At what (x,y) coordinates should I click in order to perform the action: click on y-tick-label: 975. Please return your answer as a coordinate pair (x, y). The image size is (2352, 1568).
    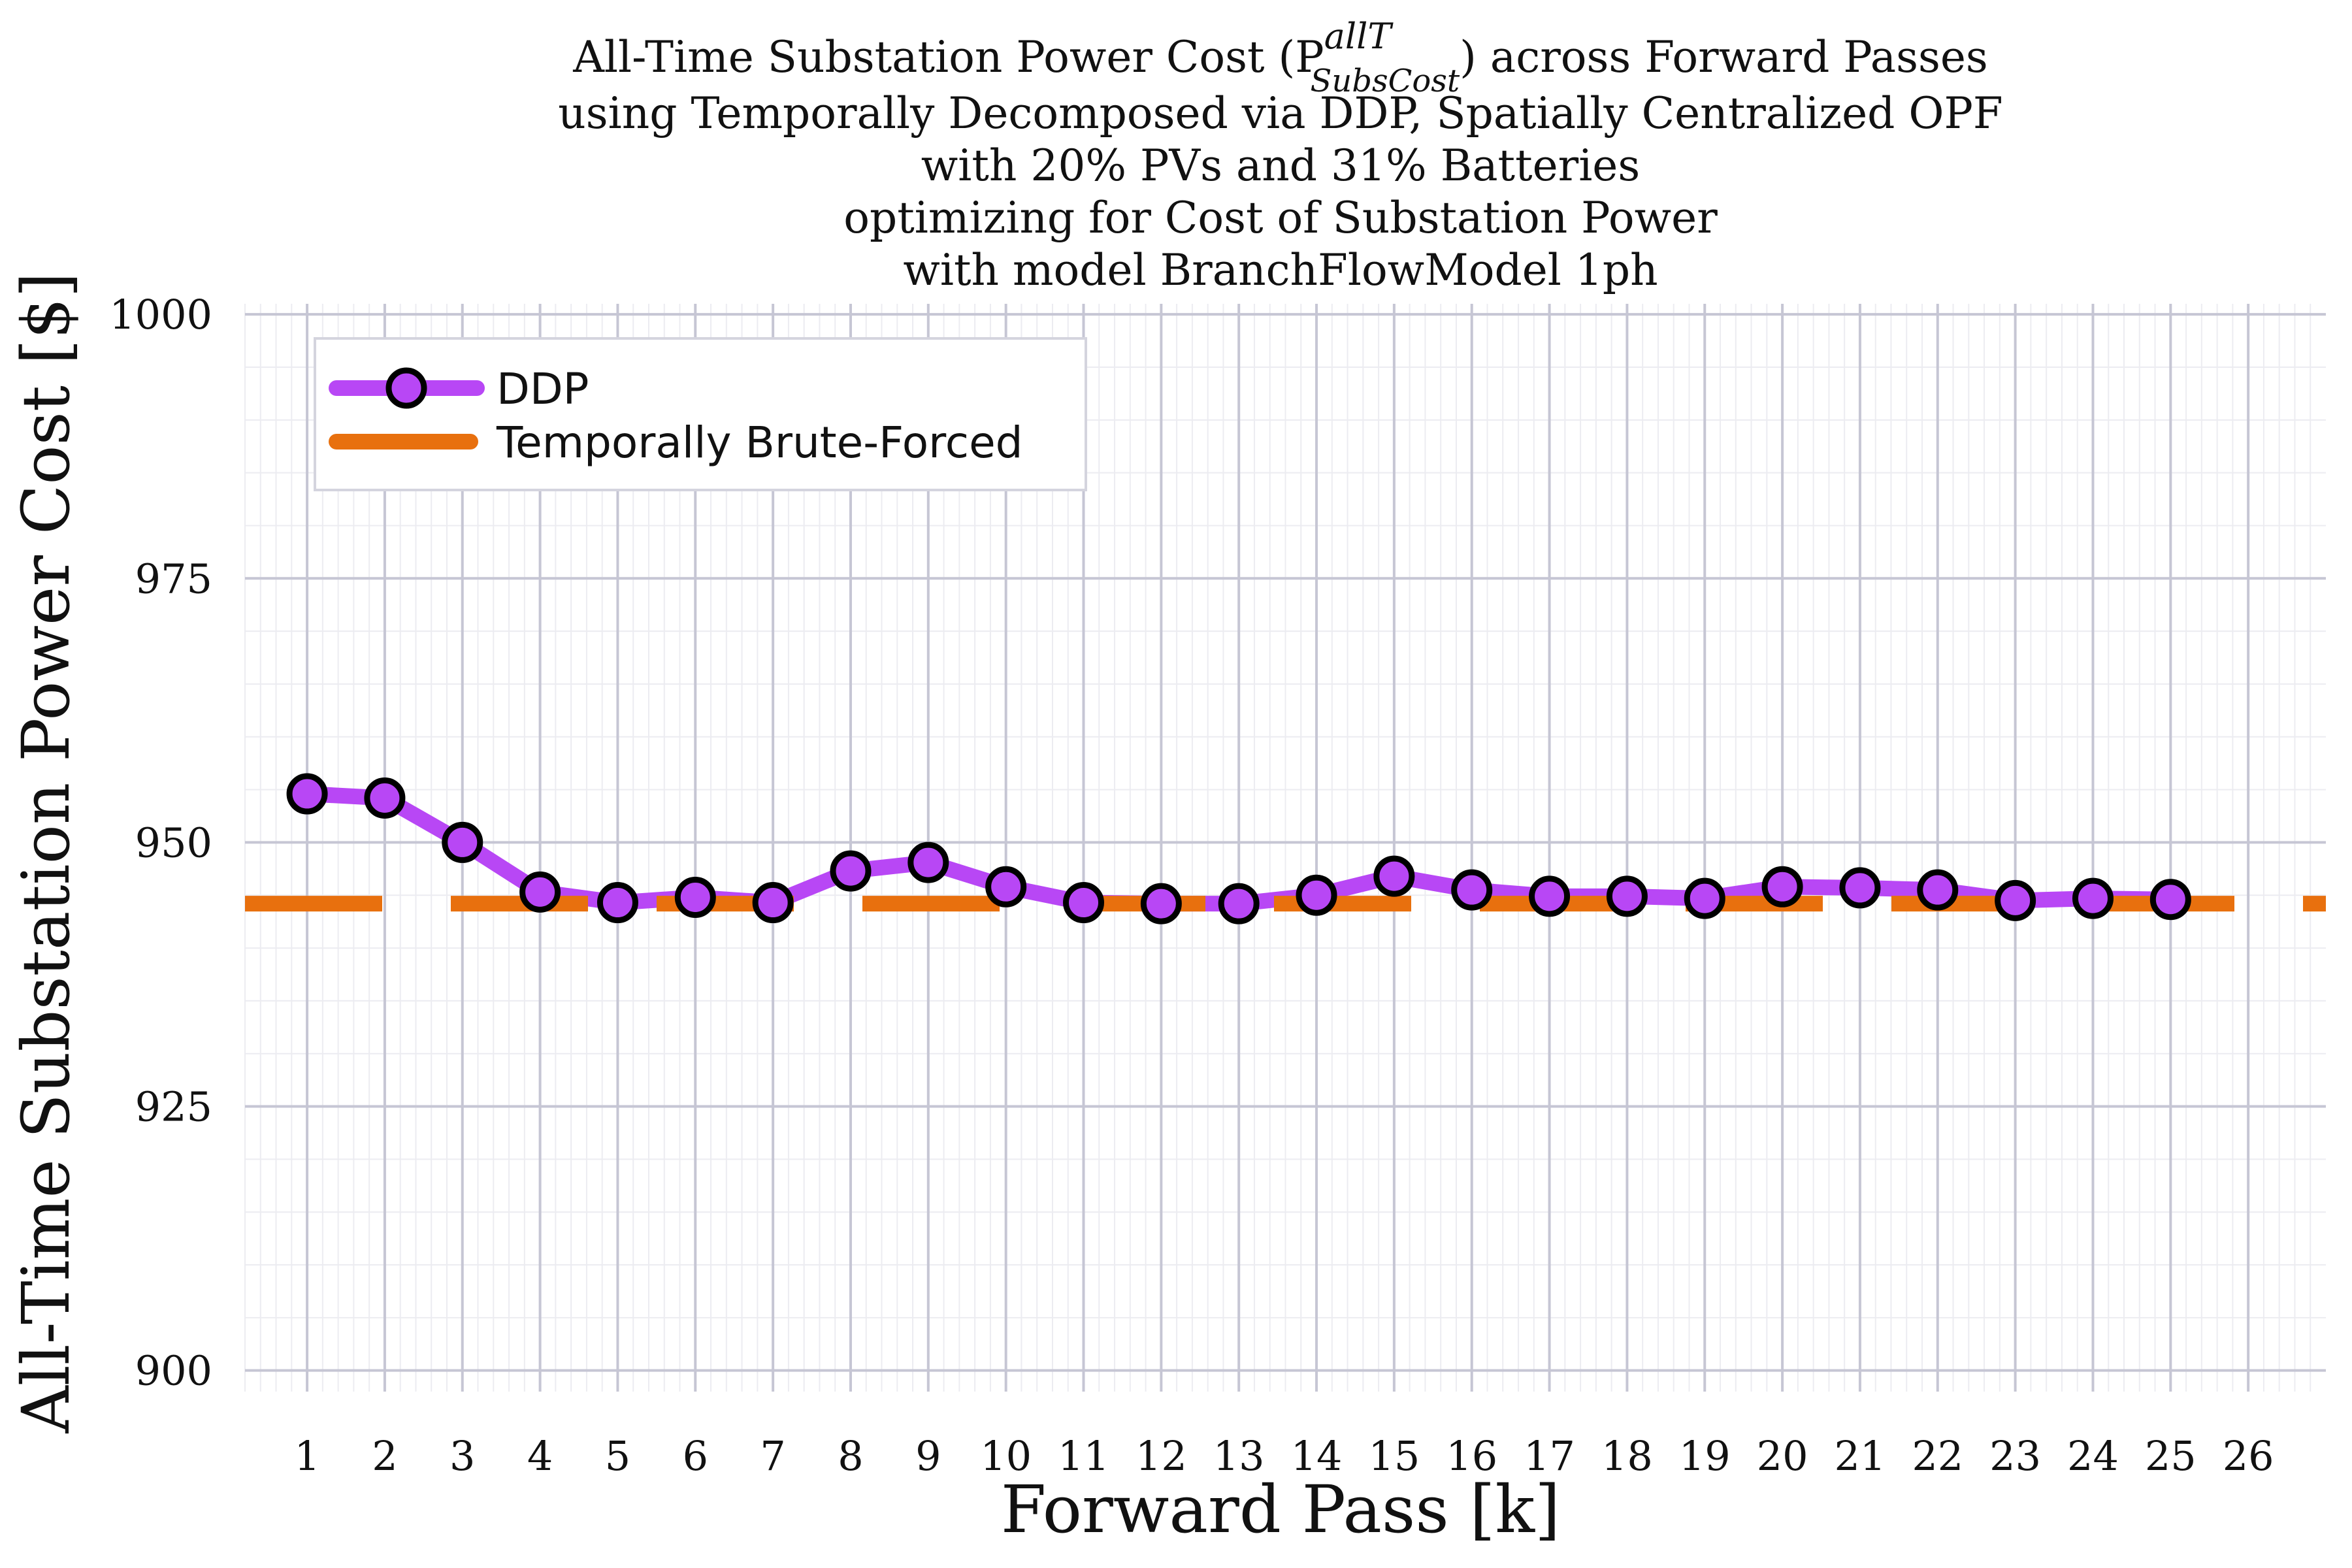
    Looking at the image, I should click on (173, 578).